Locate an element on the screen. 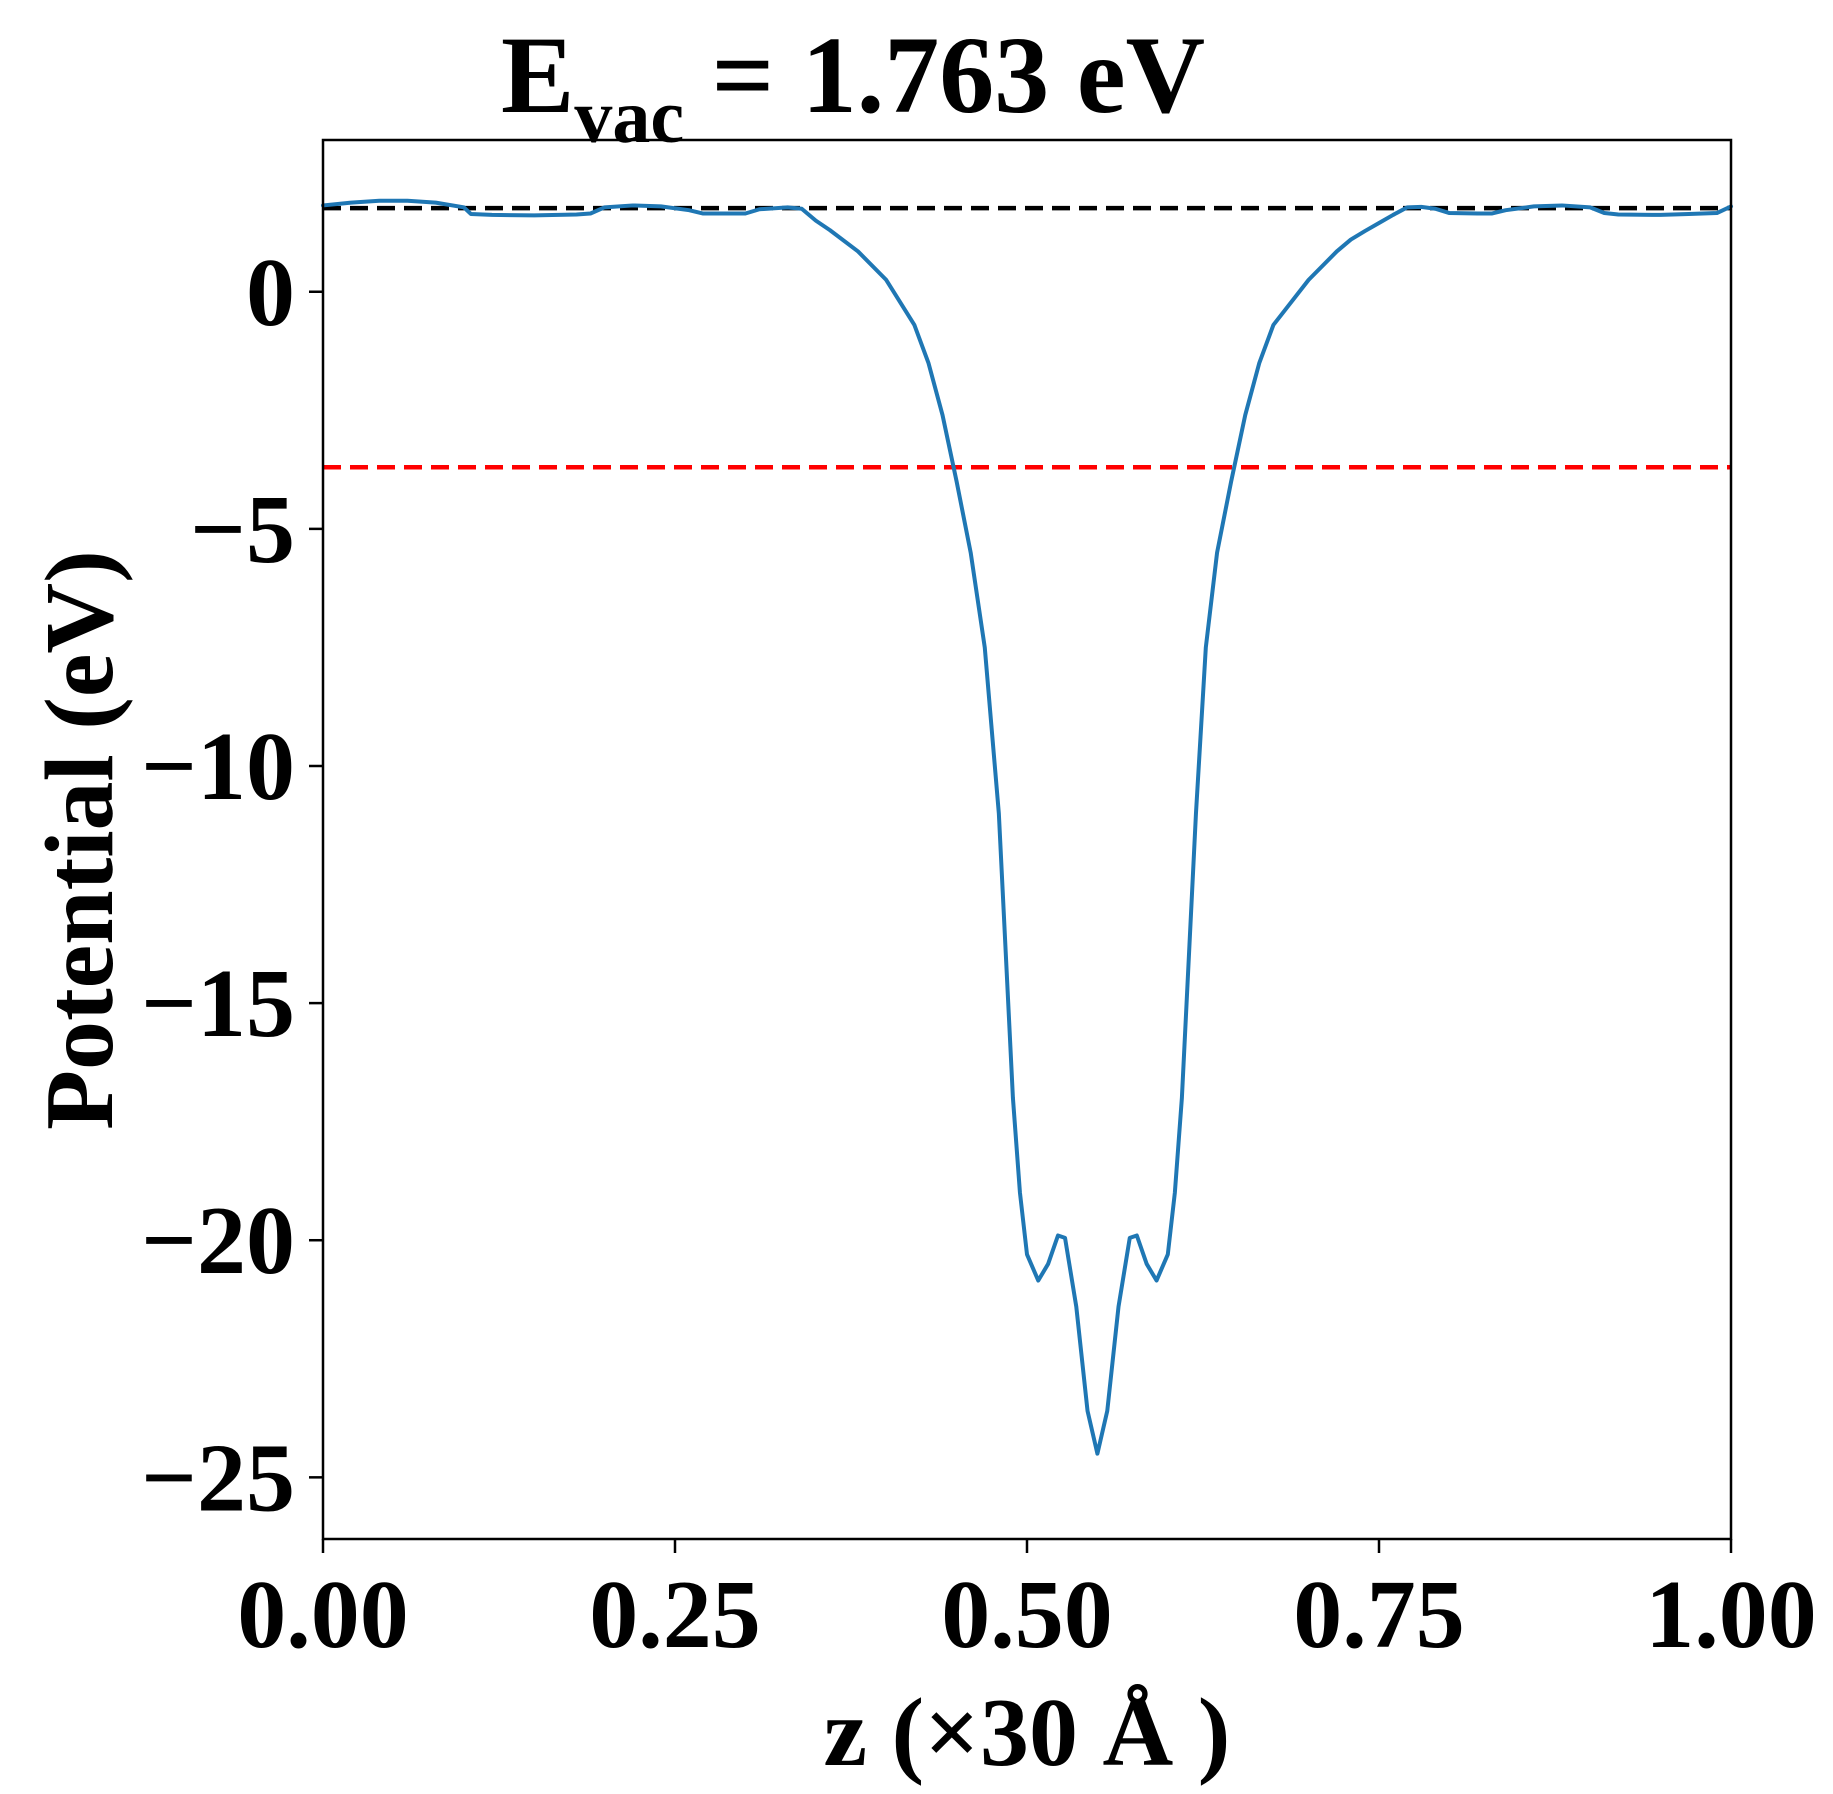 Image resolution: width=1833 pixels, height=1794 pixels. y-tick-label: 0 is located at coordinates (270, 293).